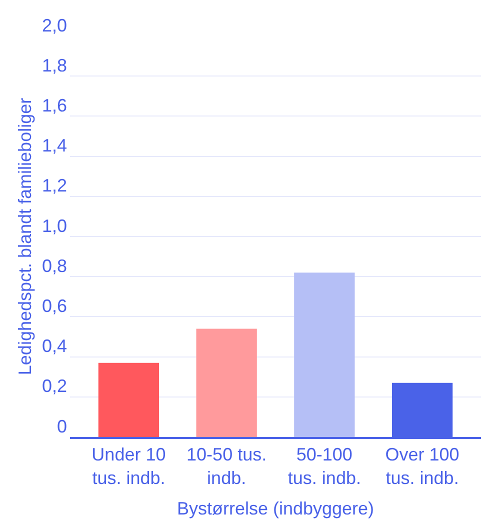  I want to click on y-tick-label: 1,6, so click(54, 106).